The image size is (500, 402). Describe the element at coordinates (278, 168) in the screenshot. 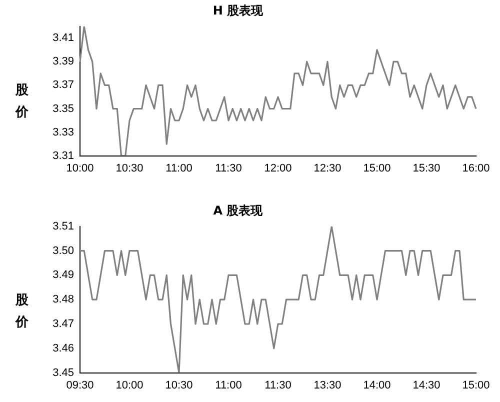

I see `x-tick-label: 12:00` at that location.